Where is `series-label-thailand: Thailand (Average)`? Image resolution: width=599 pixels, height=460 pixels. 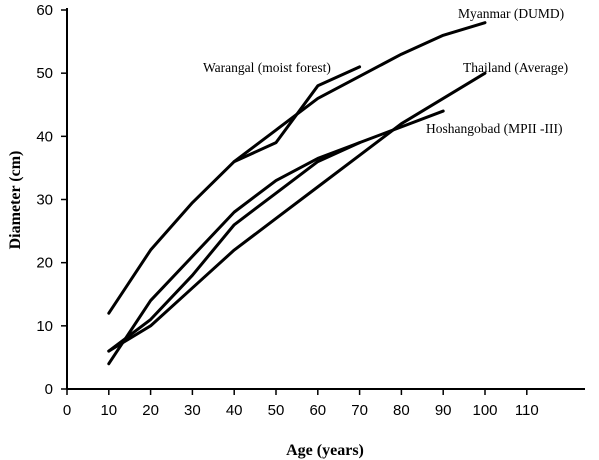 series-label-thailand: Thailand (Average) is located at coordinates (515, 67).